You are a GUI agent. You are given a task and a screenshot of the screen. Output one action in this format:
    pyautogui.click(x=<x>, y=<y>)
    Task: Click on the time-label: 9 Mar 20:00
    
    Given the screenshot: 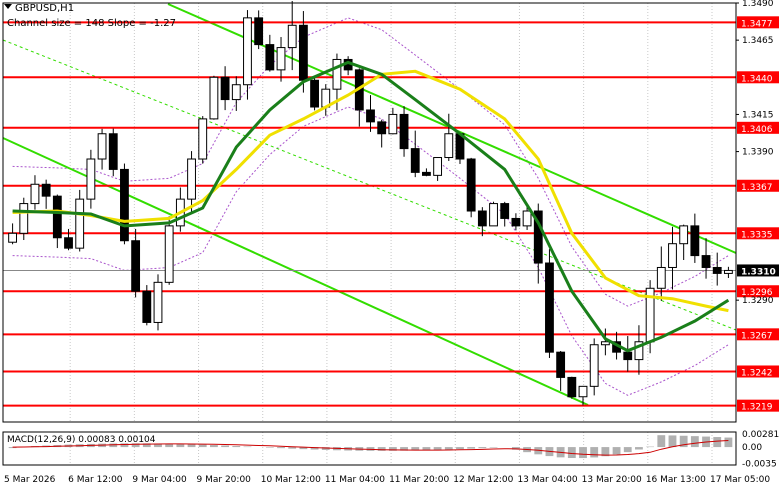 What is the action you would take?
    pyautogui.click(x=224, y=480)
    